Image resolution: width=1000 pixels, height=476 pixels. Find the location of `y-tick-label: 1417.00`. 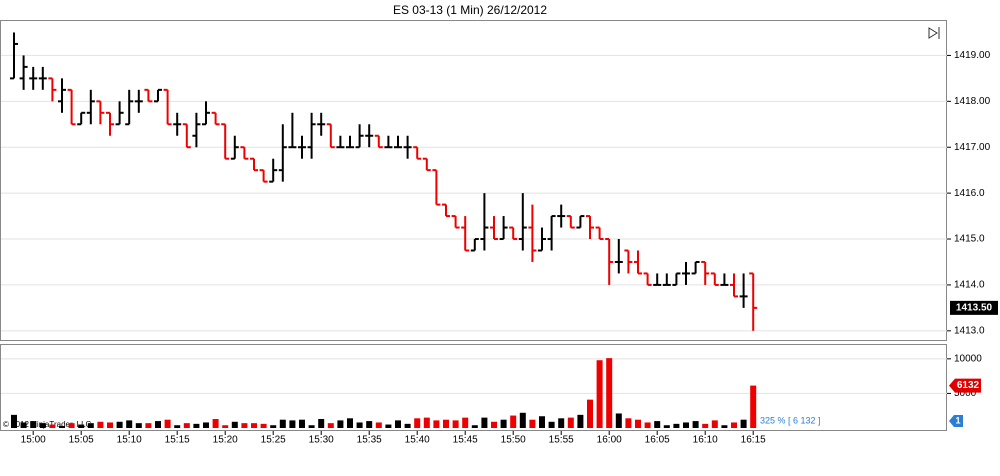

y-tick-label: 1417.00 is located at coordinates (972, 147).